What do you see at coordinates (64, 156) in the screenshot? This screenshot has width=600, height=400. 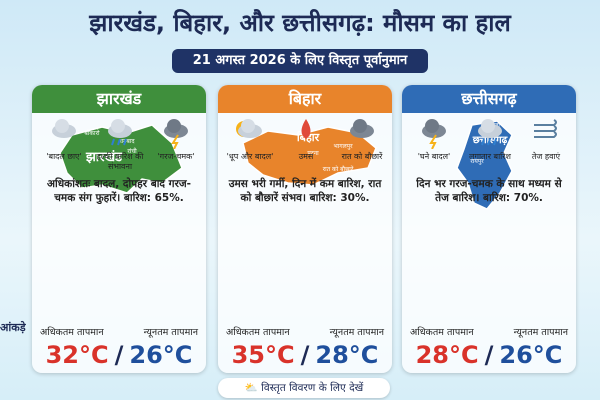 I see `icon-label: 'बादल छाए'` at bounding box center [64, 156].